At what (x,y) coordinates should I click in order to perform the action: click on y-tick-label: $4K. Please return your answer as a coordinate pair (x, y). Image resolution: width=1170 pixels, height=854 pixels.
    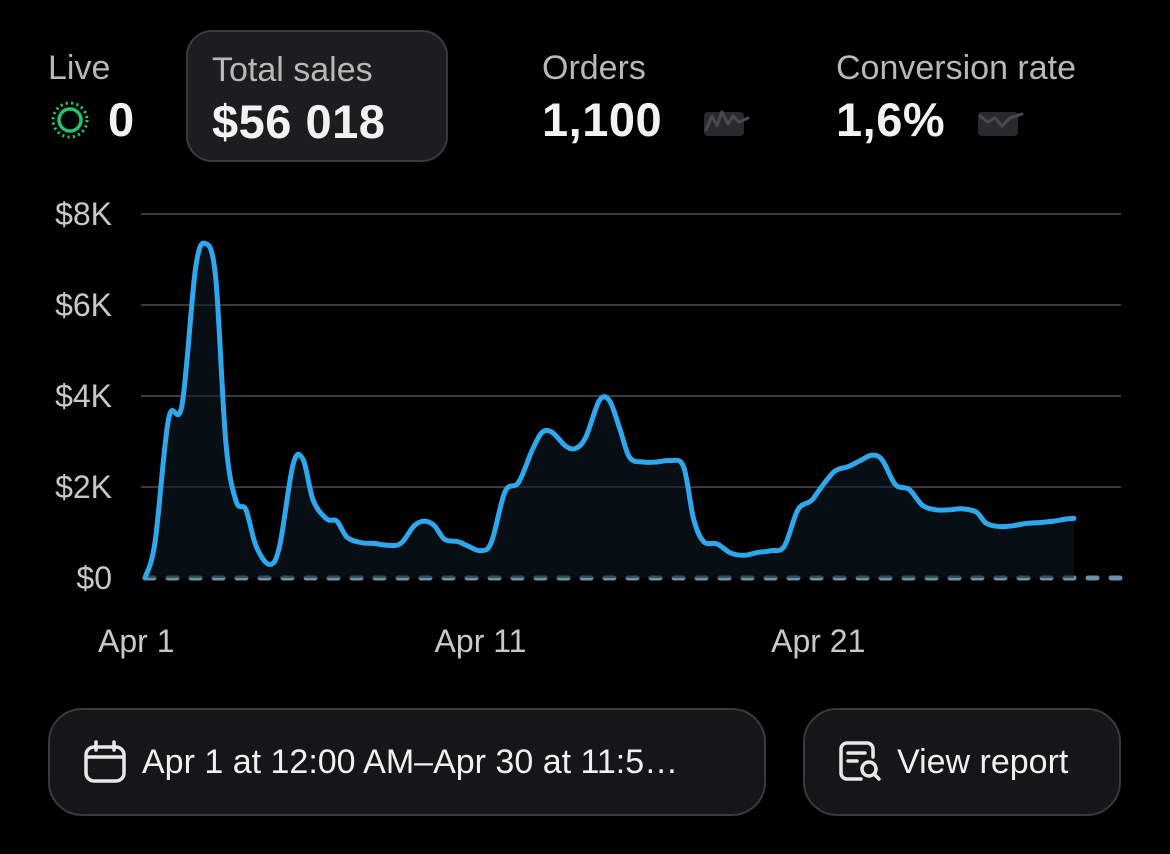
    Looking at the image, I should click on (83, 396).